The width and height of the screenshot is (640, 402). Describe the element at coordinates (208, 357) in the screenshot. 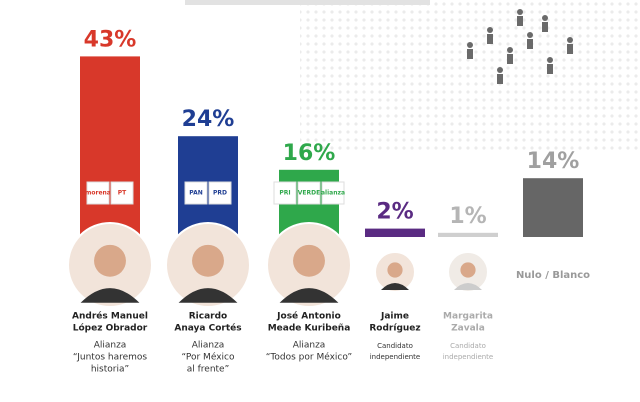

I see `candidate-note: “Por México` at that location.